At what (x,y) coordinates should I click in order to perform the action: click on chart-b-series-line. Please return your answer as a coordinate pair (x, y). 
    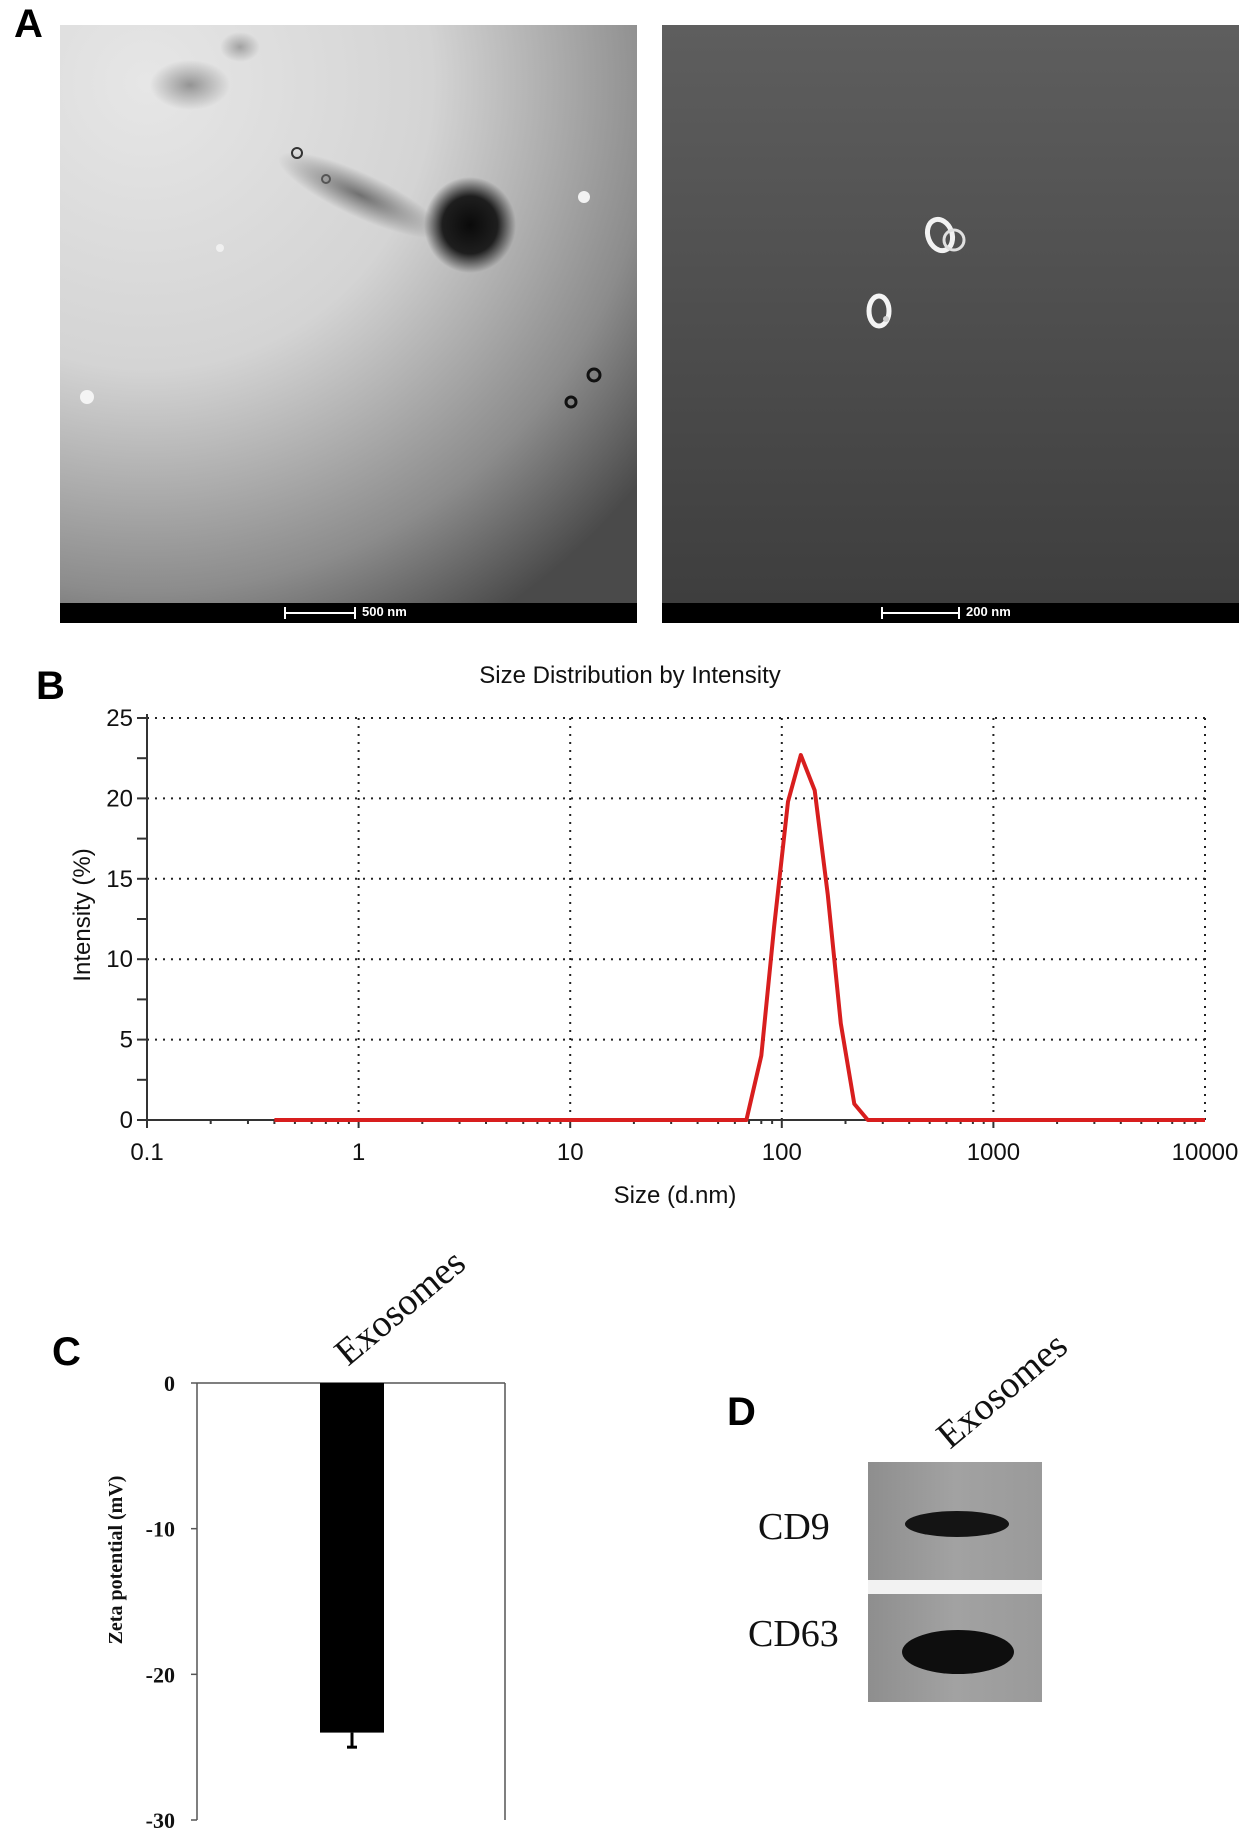
    Looking at the image, I should click on (739, 937).